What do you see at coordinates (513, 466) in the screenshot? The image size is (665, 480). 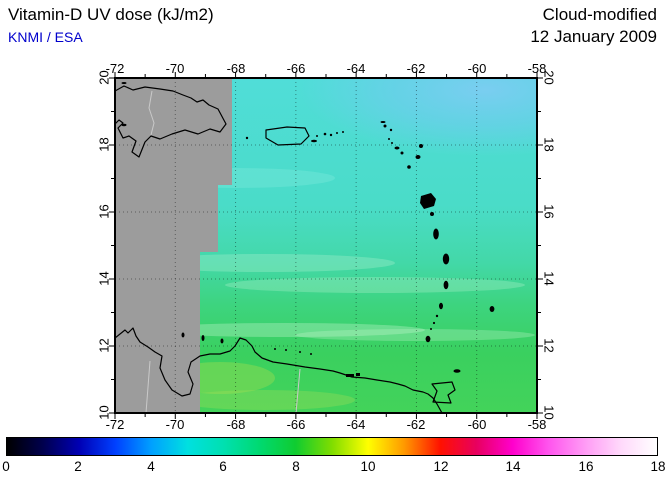 I see `colorbar-tick-label: 14` at bounding box center [513, 466].